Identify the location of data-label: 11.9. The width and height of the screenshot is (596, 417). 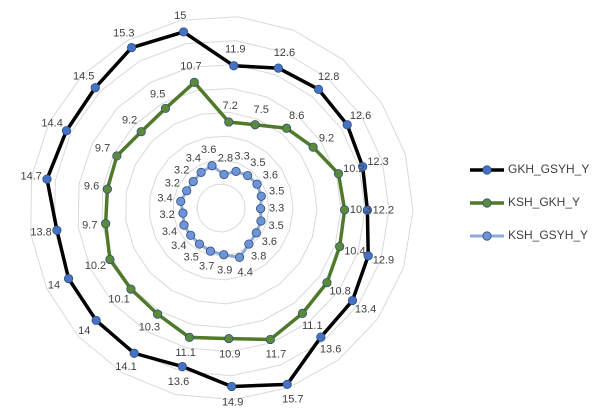
(235, 50).